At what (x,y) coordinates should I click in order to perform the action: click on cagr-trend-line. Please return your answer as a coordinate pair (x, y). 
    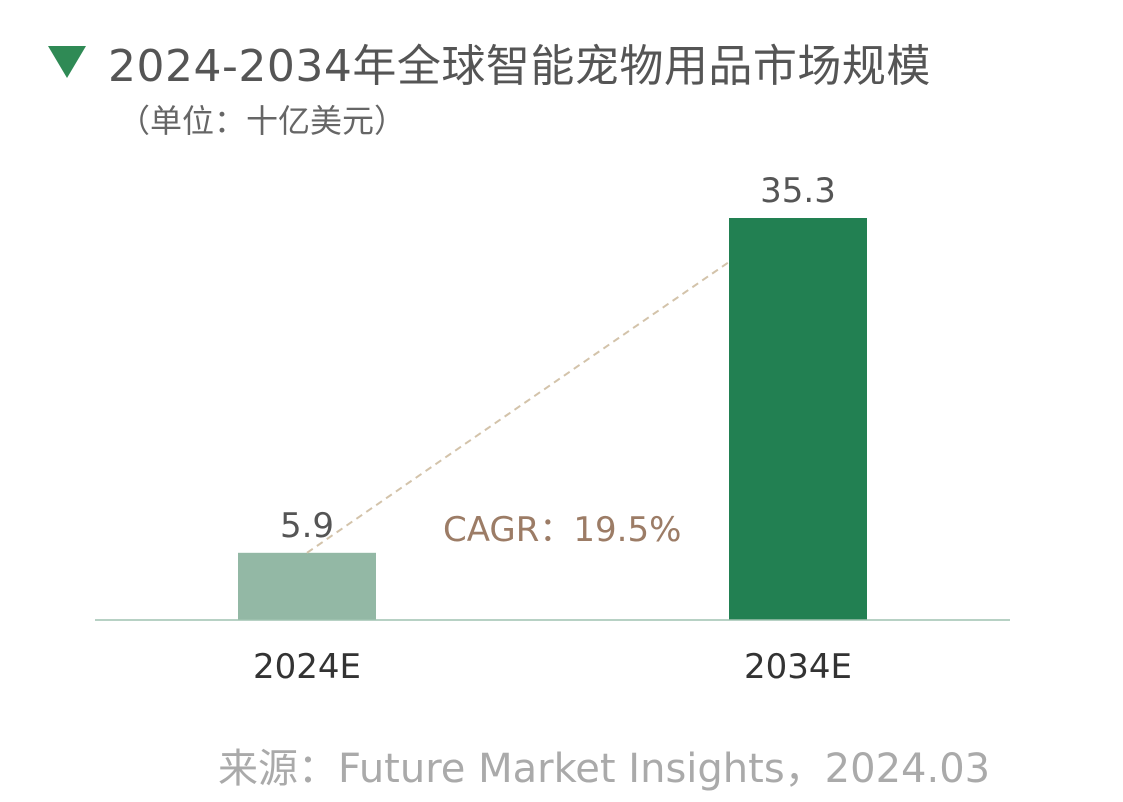
    Looking at the image, I should click on (518, 407).